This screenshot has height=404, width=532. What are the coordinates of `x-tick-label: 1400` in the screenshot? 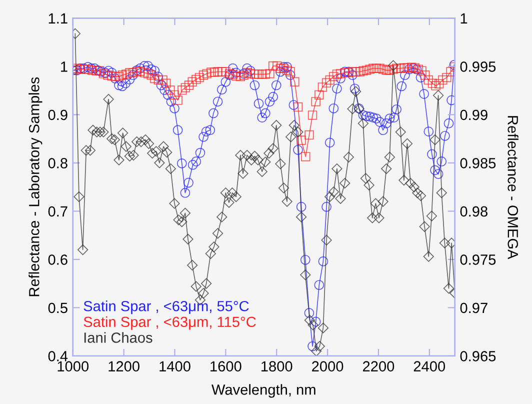 It's located at (175, 366).